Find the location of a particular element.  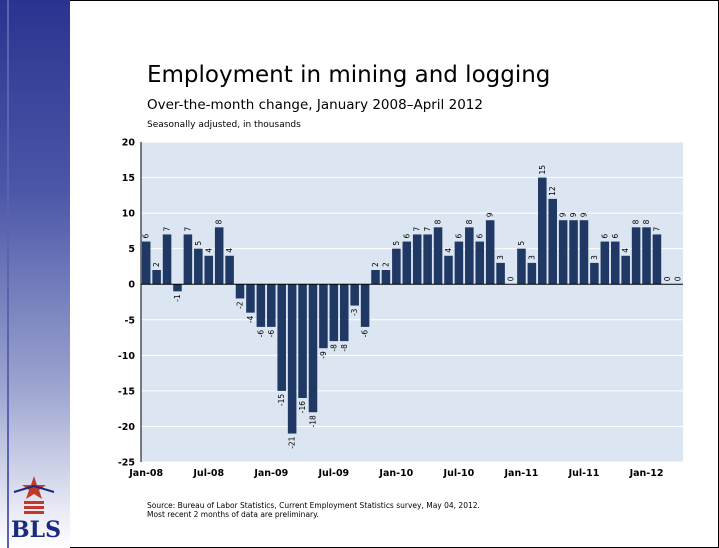

y-tick-labels: 20 15 10 5 0 -5 -10 -15 -20 -25 is located at coordinates (127, 303).